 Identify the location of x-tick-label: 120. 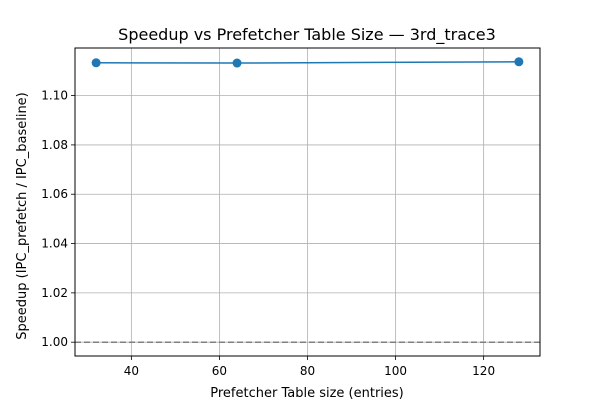
(483, 371).